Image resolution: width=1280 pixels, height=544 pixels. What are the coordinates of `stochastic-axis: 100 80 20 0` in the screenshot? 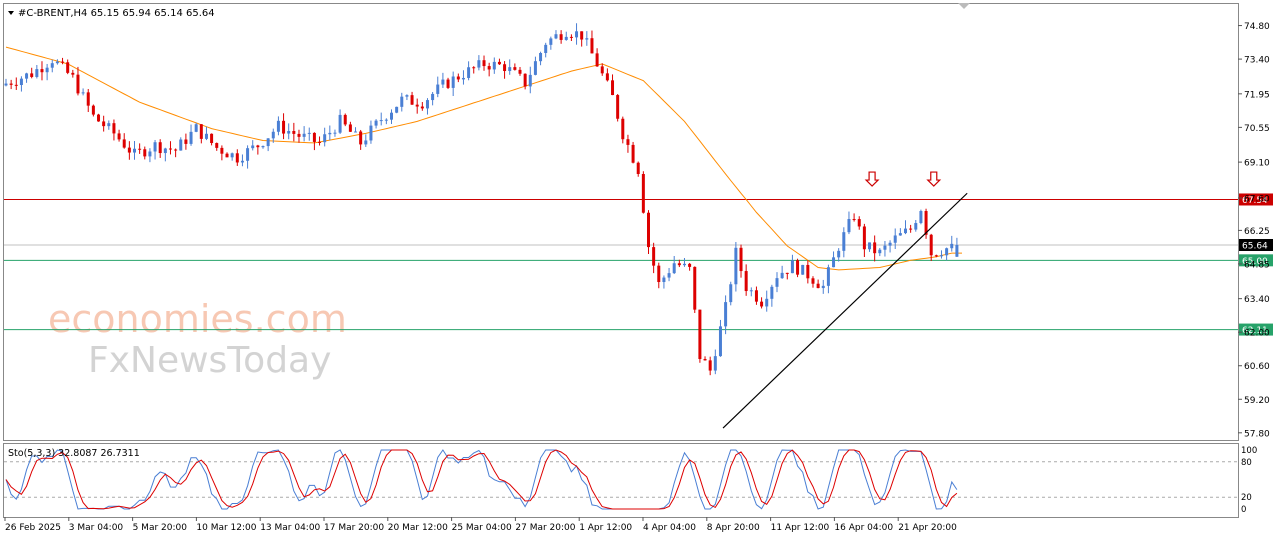 It's located at (1249, 480).